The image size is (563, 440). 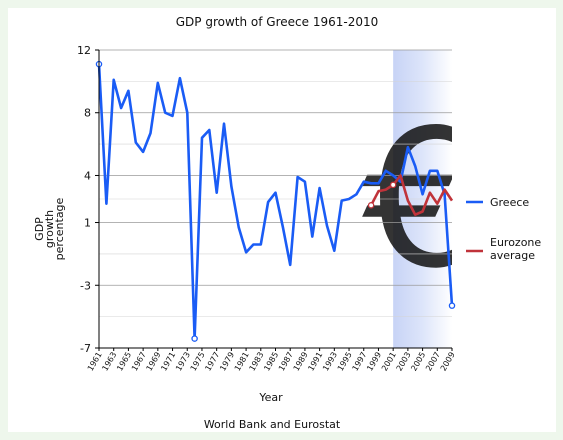 I want to click on y-tick-label: -7, so click(x=85, y=348).